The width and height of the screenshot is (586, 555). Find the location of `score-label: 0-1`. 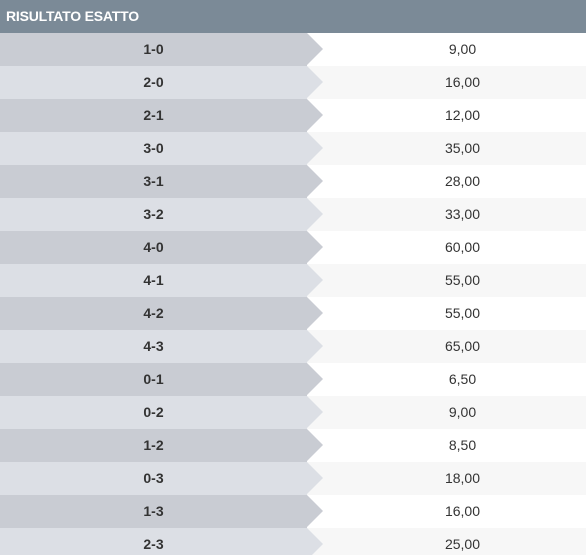

score-label: 0-1 is located at coordinates (161, 379).